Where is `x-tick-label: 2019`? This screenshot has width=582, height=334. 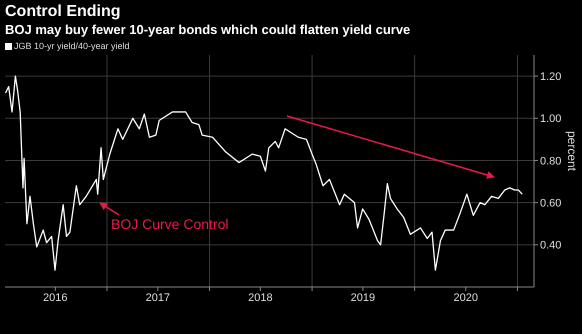 x-tick-label: 2019 is located at coordinates (363, 298).